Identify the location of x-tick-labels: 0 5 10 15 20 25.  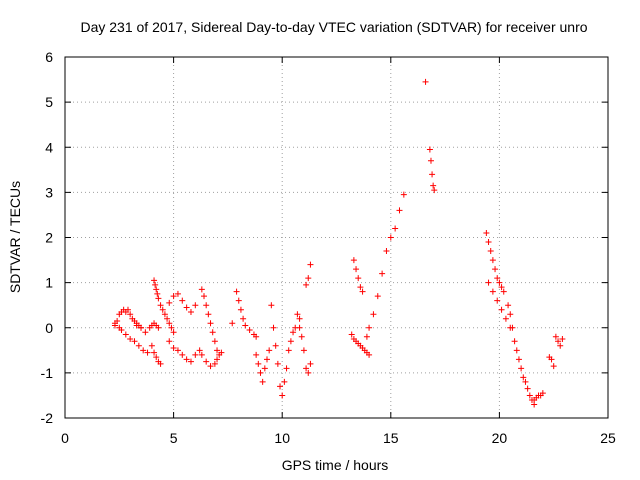
(338, 438).